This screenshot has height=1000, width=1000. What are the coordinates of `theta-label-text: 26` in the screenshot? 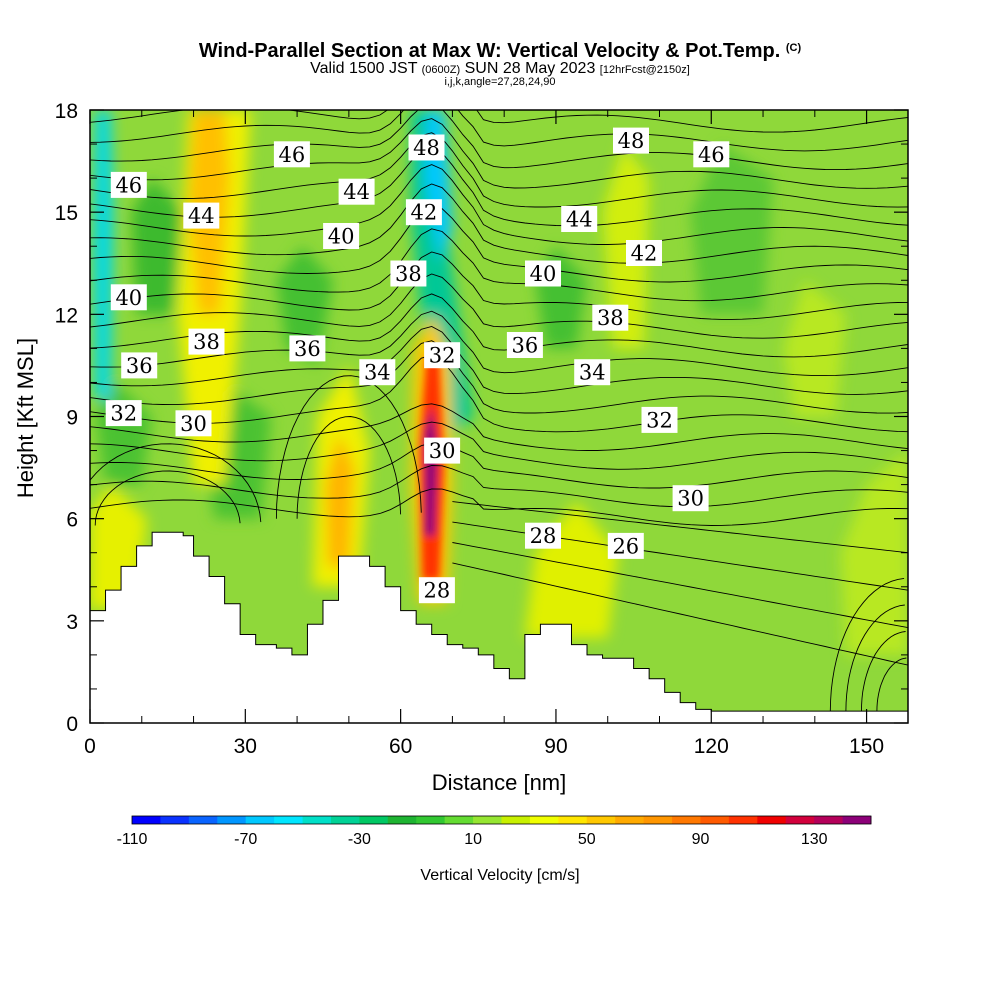 It's located at (625, 546).